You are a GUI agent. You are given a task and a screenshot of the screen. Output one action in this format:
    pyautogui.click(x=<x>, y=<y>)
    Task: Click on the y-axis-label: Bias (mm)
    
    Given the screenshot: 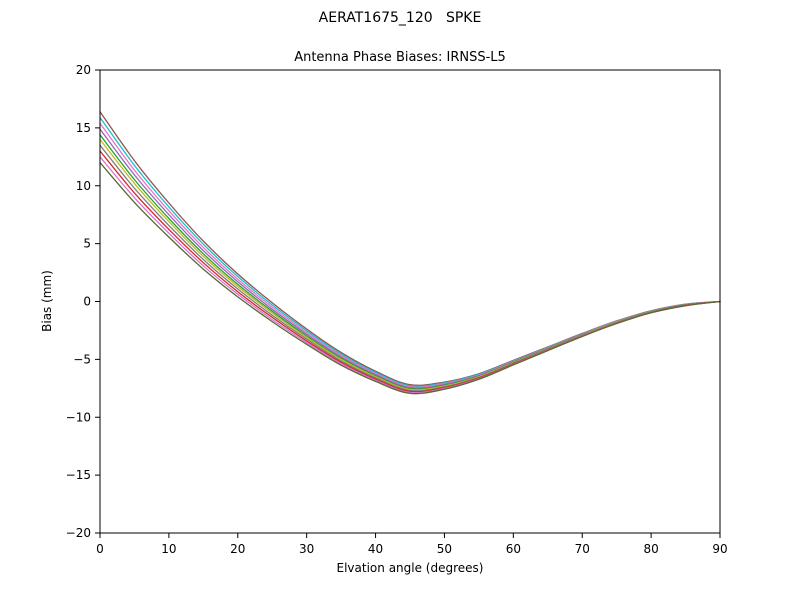 What is the action you would take?
    pyautogui.click(x=47, y=301)
    